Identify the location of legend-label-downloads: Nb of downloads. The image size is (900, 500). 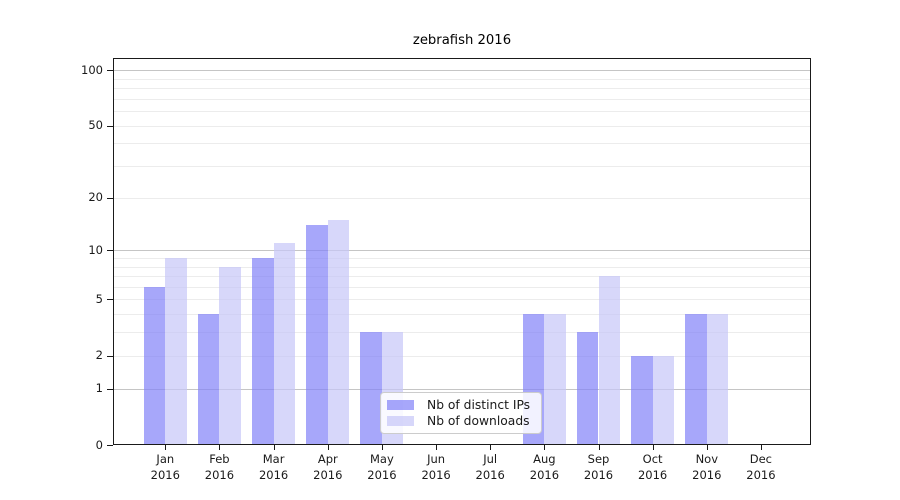
(478, 421).